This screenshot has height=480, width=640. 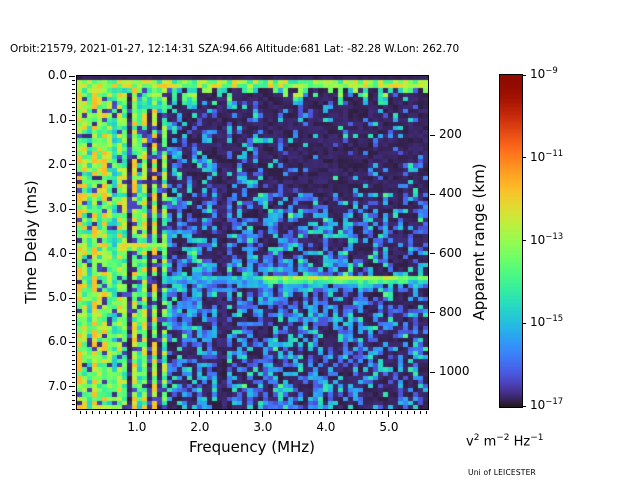 What do you see at coordinates (57, 208) in the screenshot?
I see `y-tick-label: 3.0` at bounding box center [57, 208].